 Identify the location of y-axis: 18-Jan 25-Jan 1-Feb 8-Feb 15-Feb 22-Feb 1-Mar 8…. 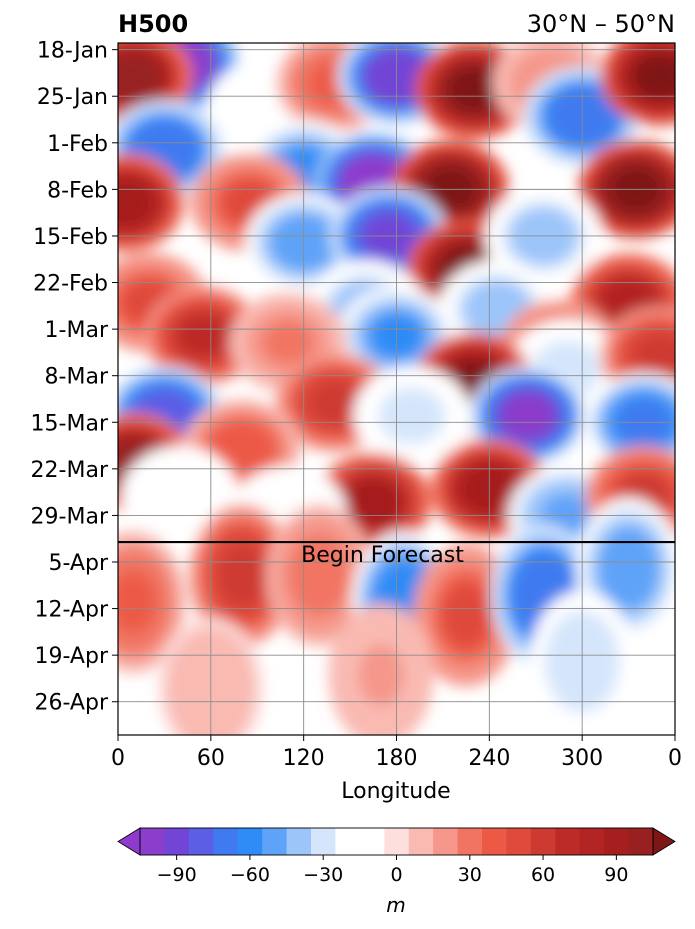
(74, 377).